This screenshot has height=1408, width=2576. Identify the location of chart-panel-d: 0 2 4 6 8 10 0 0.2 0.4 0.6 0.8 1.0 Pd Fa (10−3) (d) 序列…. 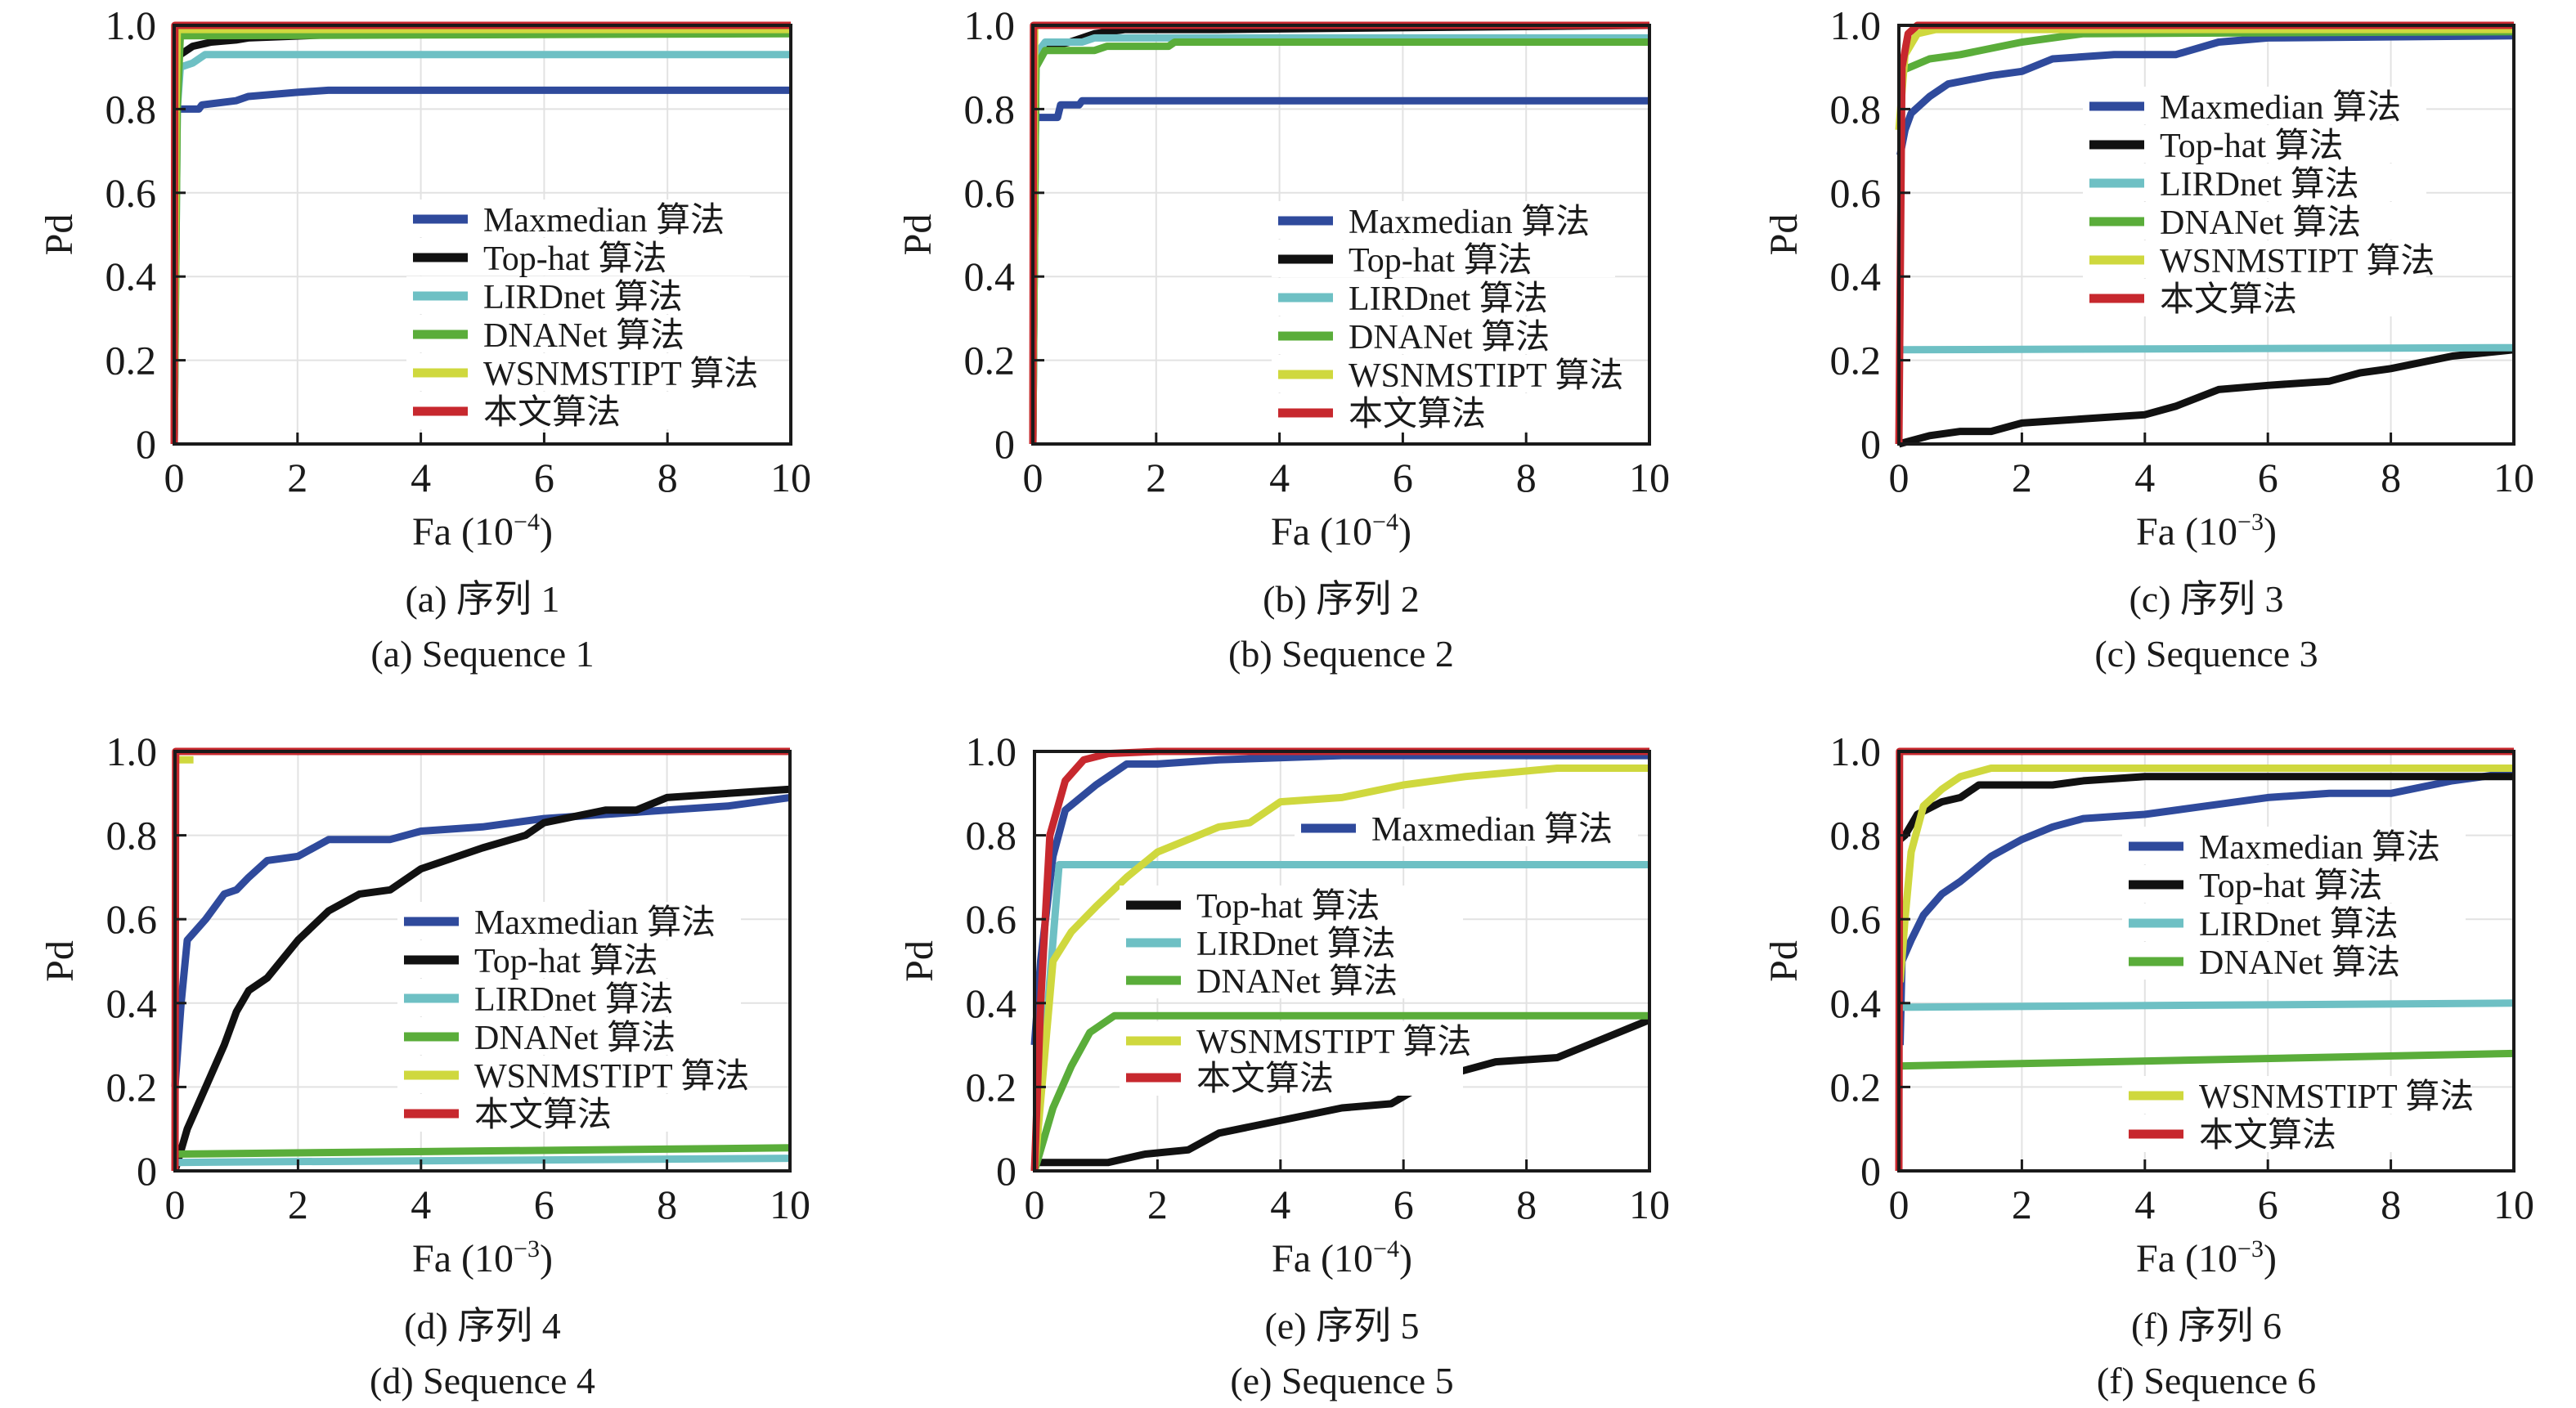
(424, 1065).